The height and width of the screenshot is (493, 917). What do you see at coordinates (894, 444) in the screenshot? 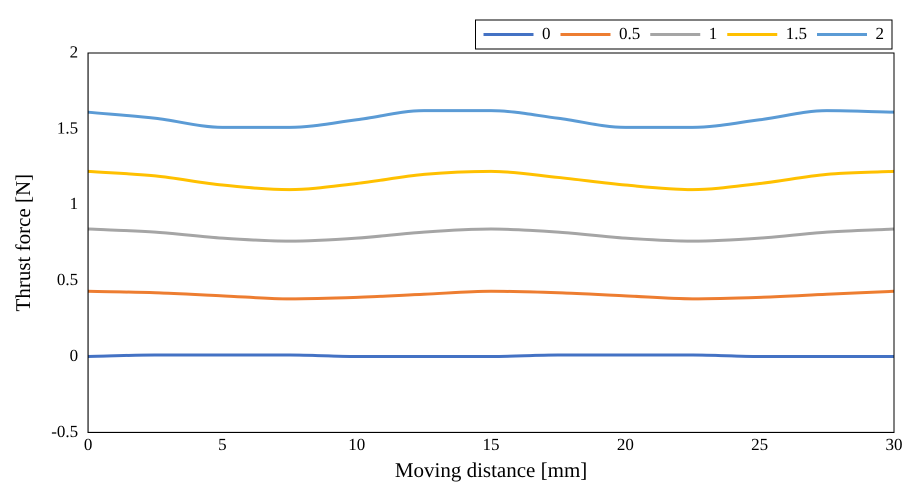
I see `x-tick-label: 30` at bounding box center [894, 444].